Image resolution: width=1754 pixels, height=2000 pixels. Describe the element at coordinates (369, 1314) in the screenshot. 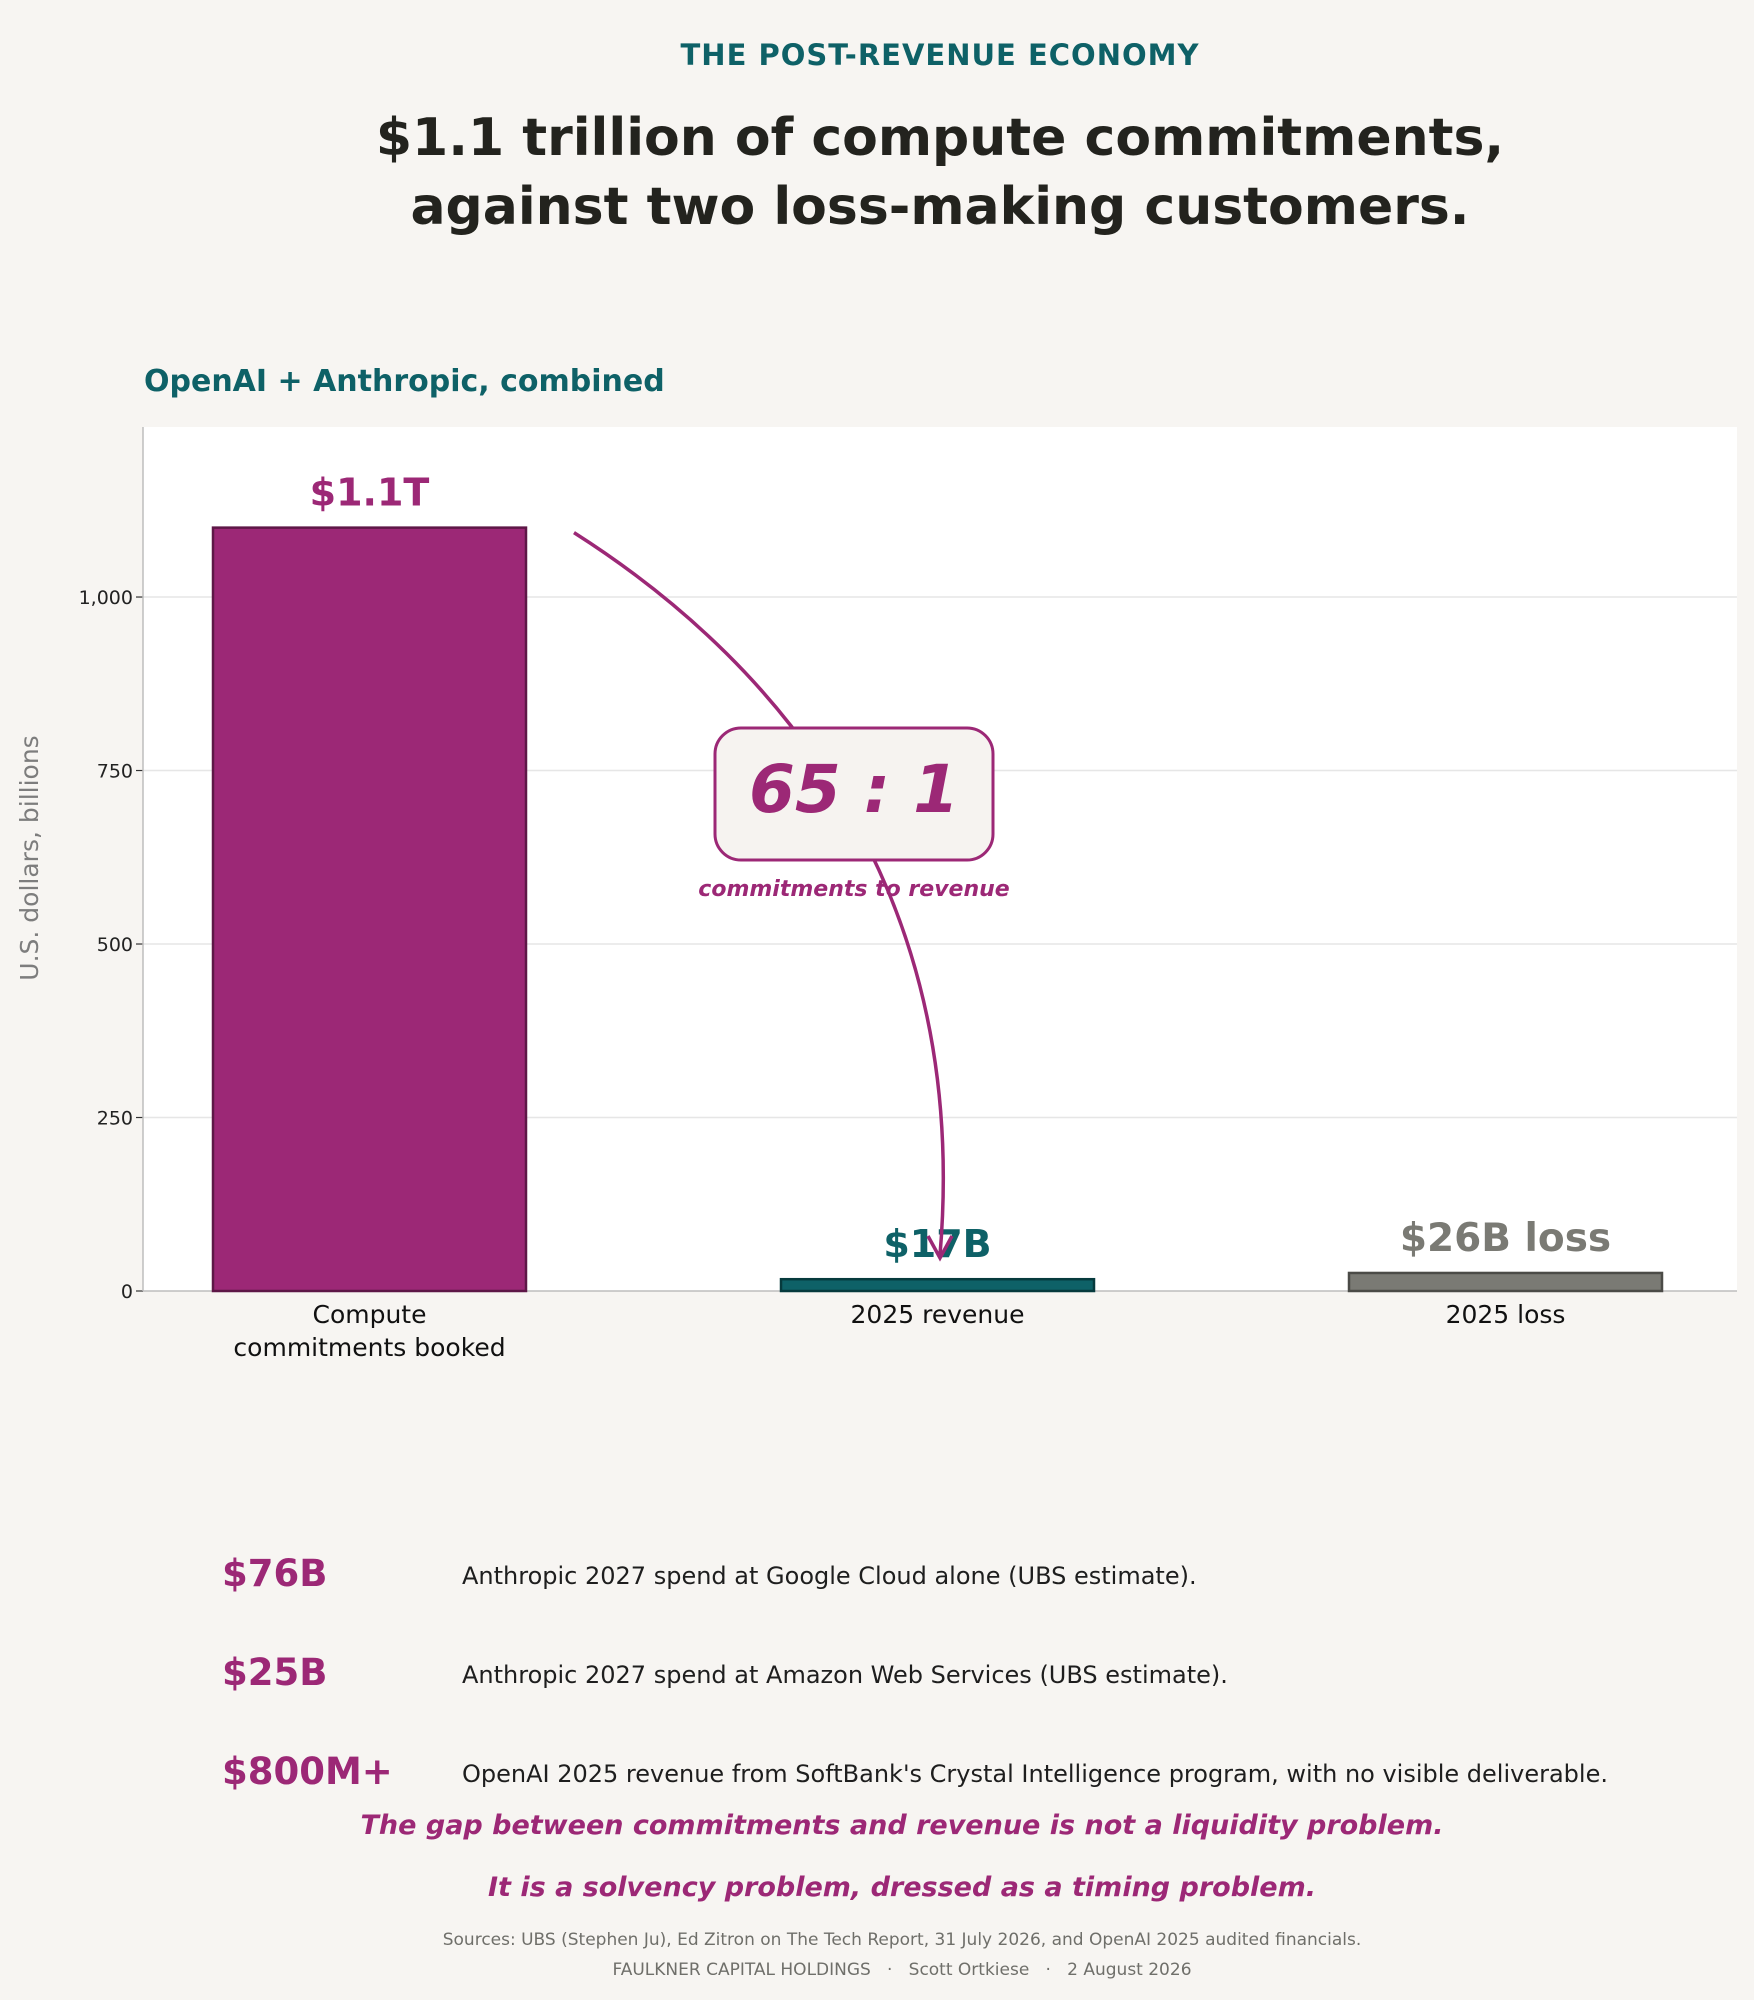

I see `x-tick-label: Compute` at that location.